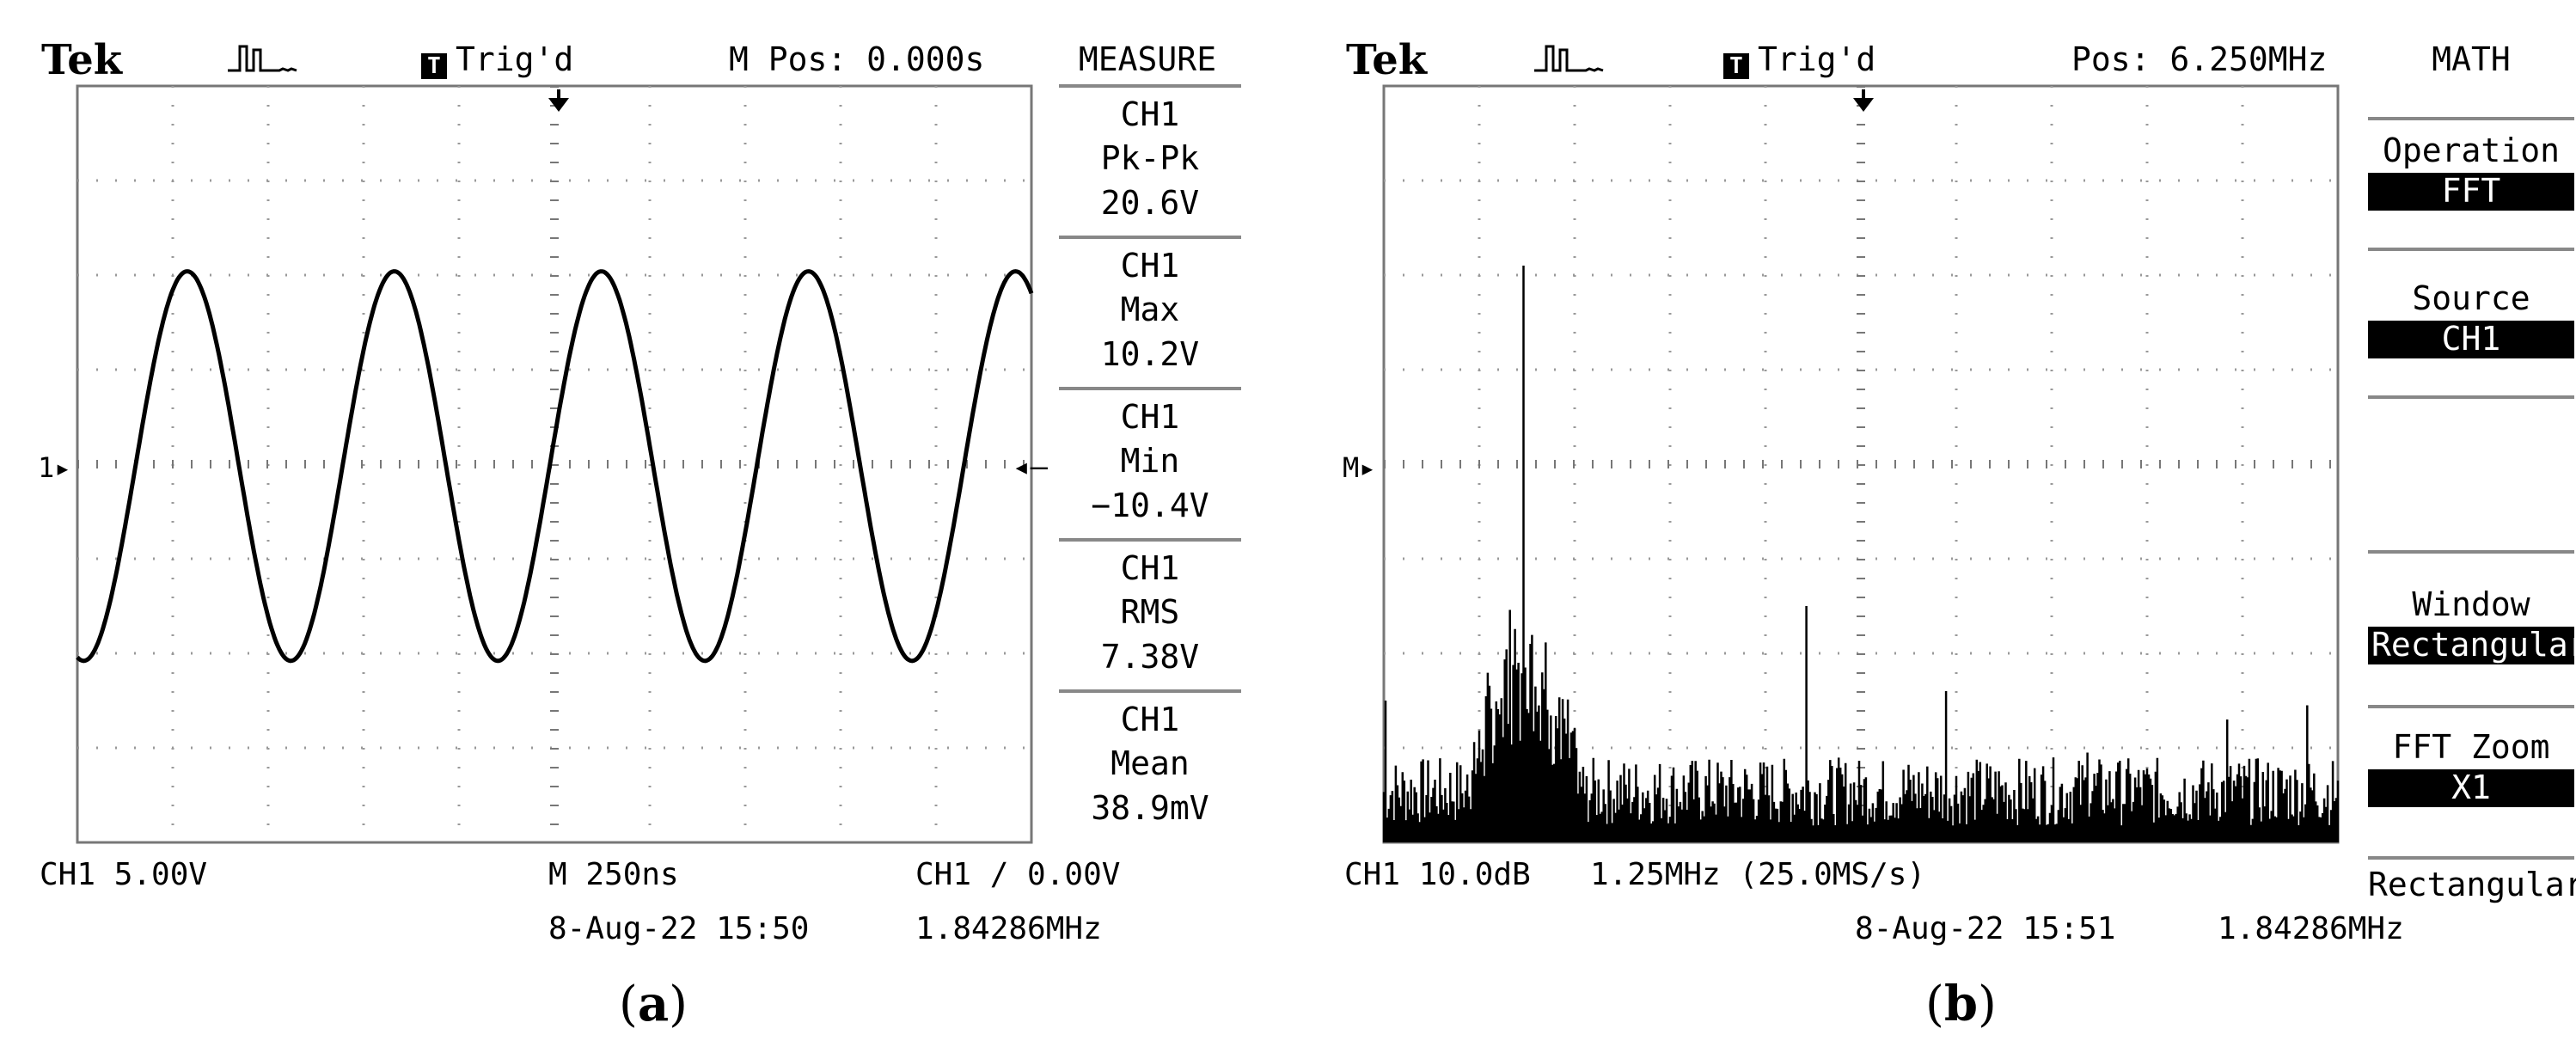 The image size is (2576, 1047). Describe the element at coordinates (613, 874) in the screenshot. I see `timebase: M 250ns` at that location.